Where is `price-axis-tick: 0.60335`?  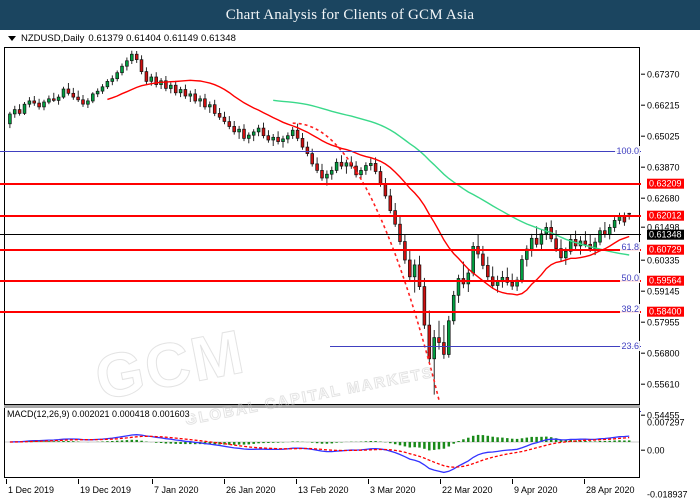
price-axis-tick: 0.60335 is located at coordinates (660, 260).